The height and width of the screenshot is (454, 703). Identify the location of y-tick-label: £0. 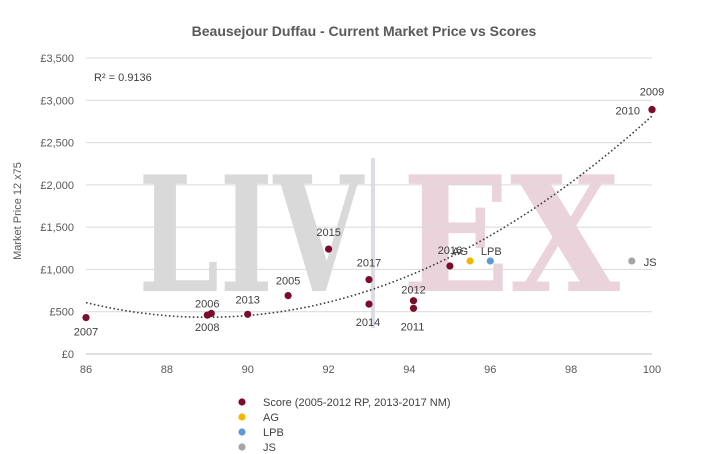
(68, 355).